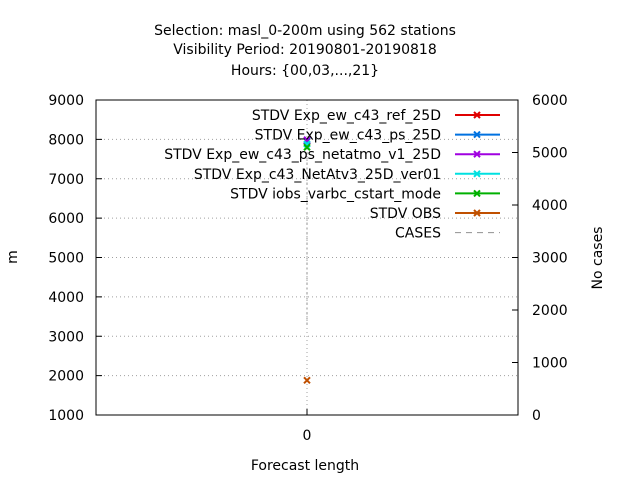 The width and height of the screenshot is (640, 480). I want to click on y-axis-left: 1000 2000 3000 4000 5000 6000 7000 8000 9000, so click(75, 258).